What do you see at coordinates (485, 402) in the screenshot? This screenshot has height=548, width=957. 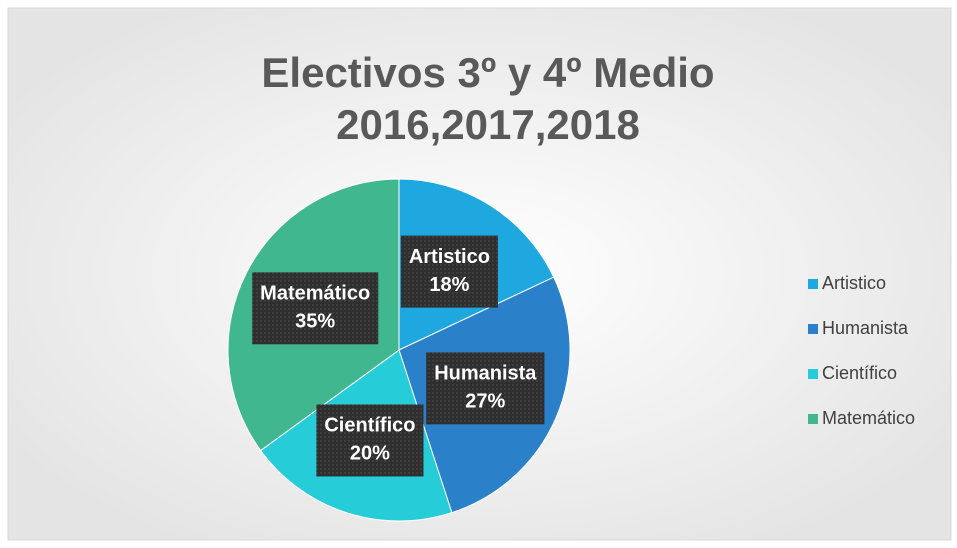 I see `data-label-value: 27%` at bounding box center [485, 402].